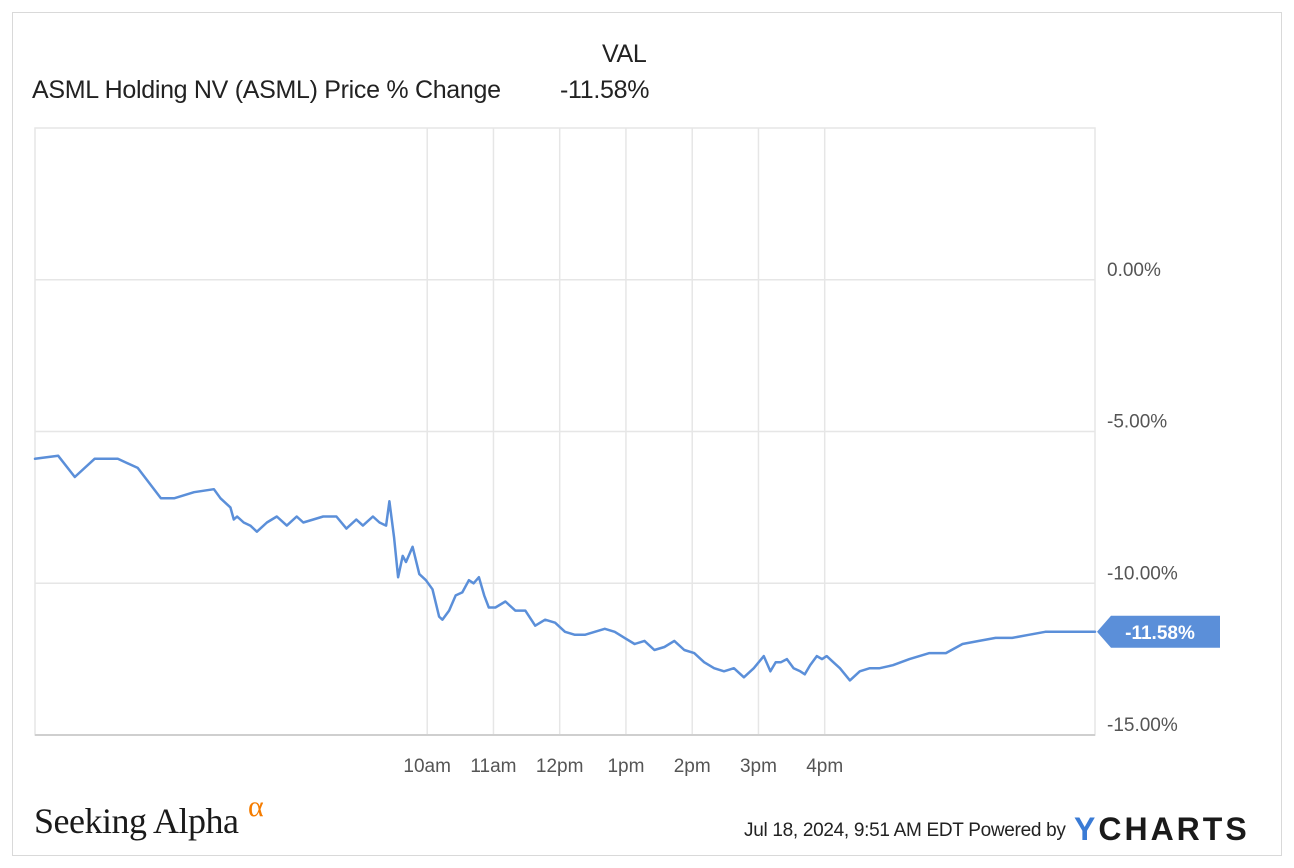 Image resolution: width=1294 pixels, height=868 pixels. What do you see at coordinates (1142, 725) in the screenshot?
I see `y-tick-label: -15.00%` at bounding box center [1142, 725].